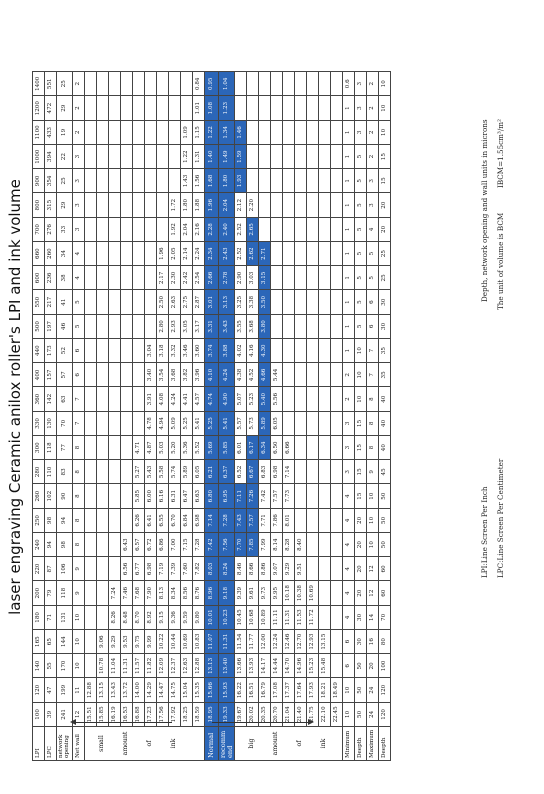  I want to click on table-cell: 17.93, so click(312, 690).